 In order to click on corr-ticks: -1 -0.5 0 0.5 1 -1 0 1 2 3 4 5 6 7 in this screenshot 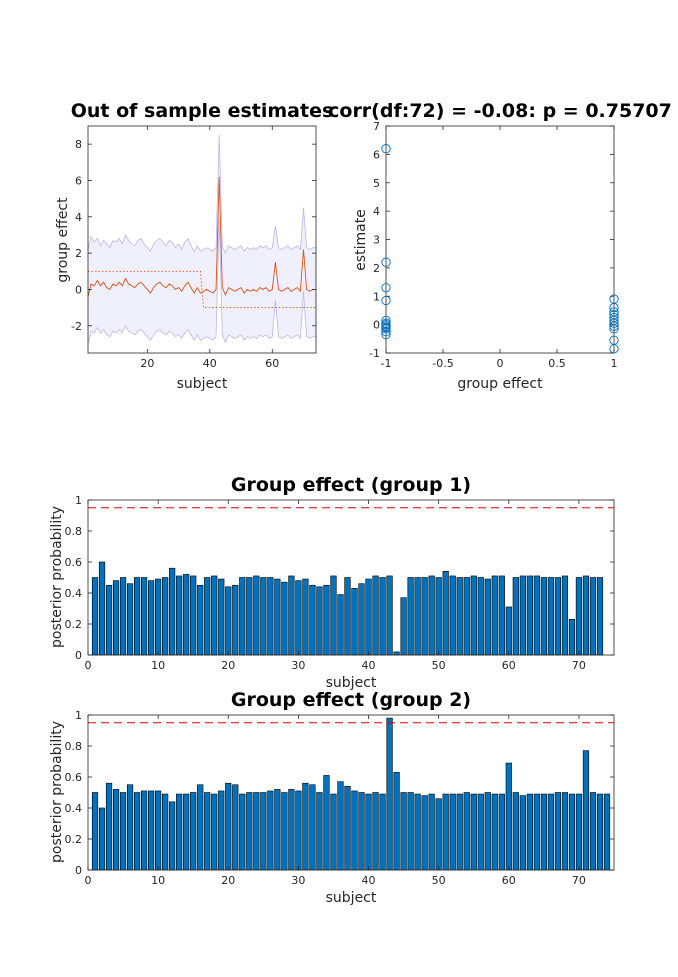, I will do `click(493, 245)`.